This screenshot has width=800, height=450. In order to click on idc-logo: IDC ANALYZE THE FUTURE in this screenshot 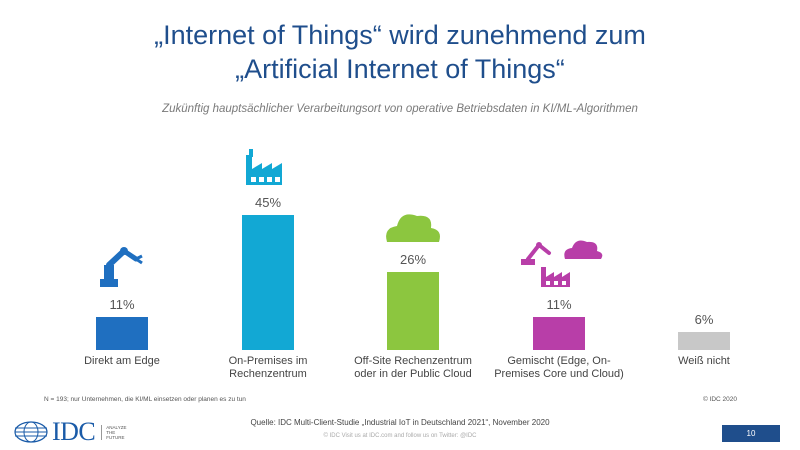, I will do `click(74, 431)`.